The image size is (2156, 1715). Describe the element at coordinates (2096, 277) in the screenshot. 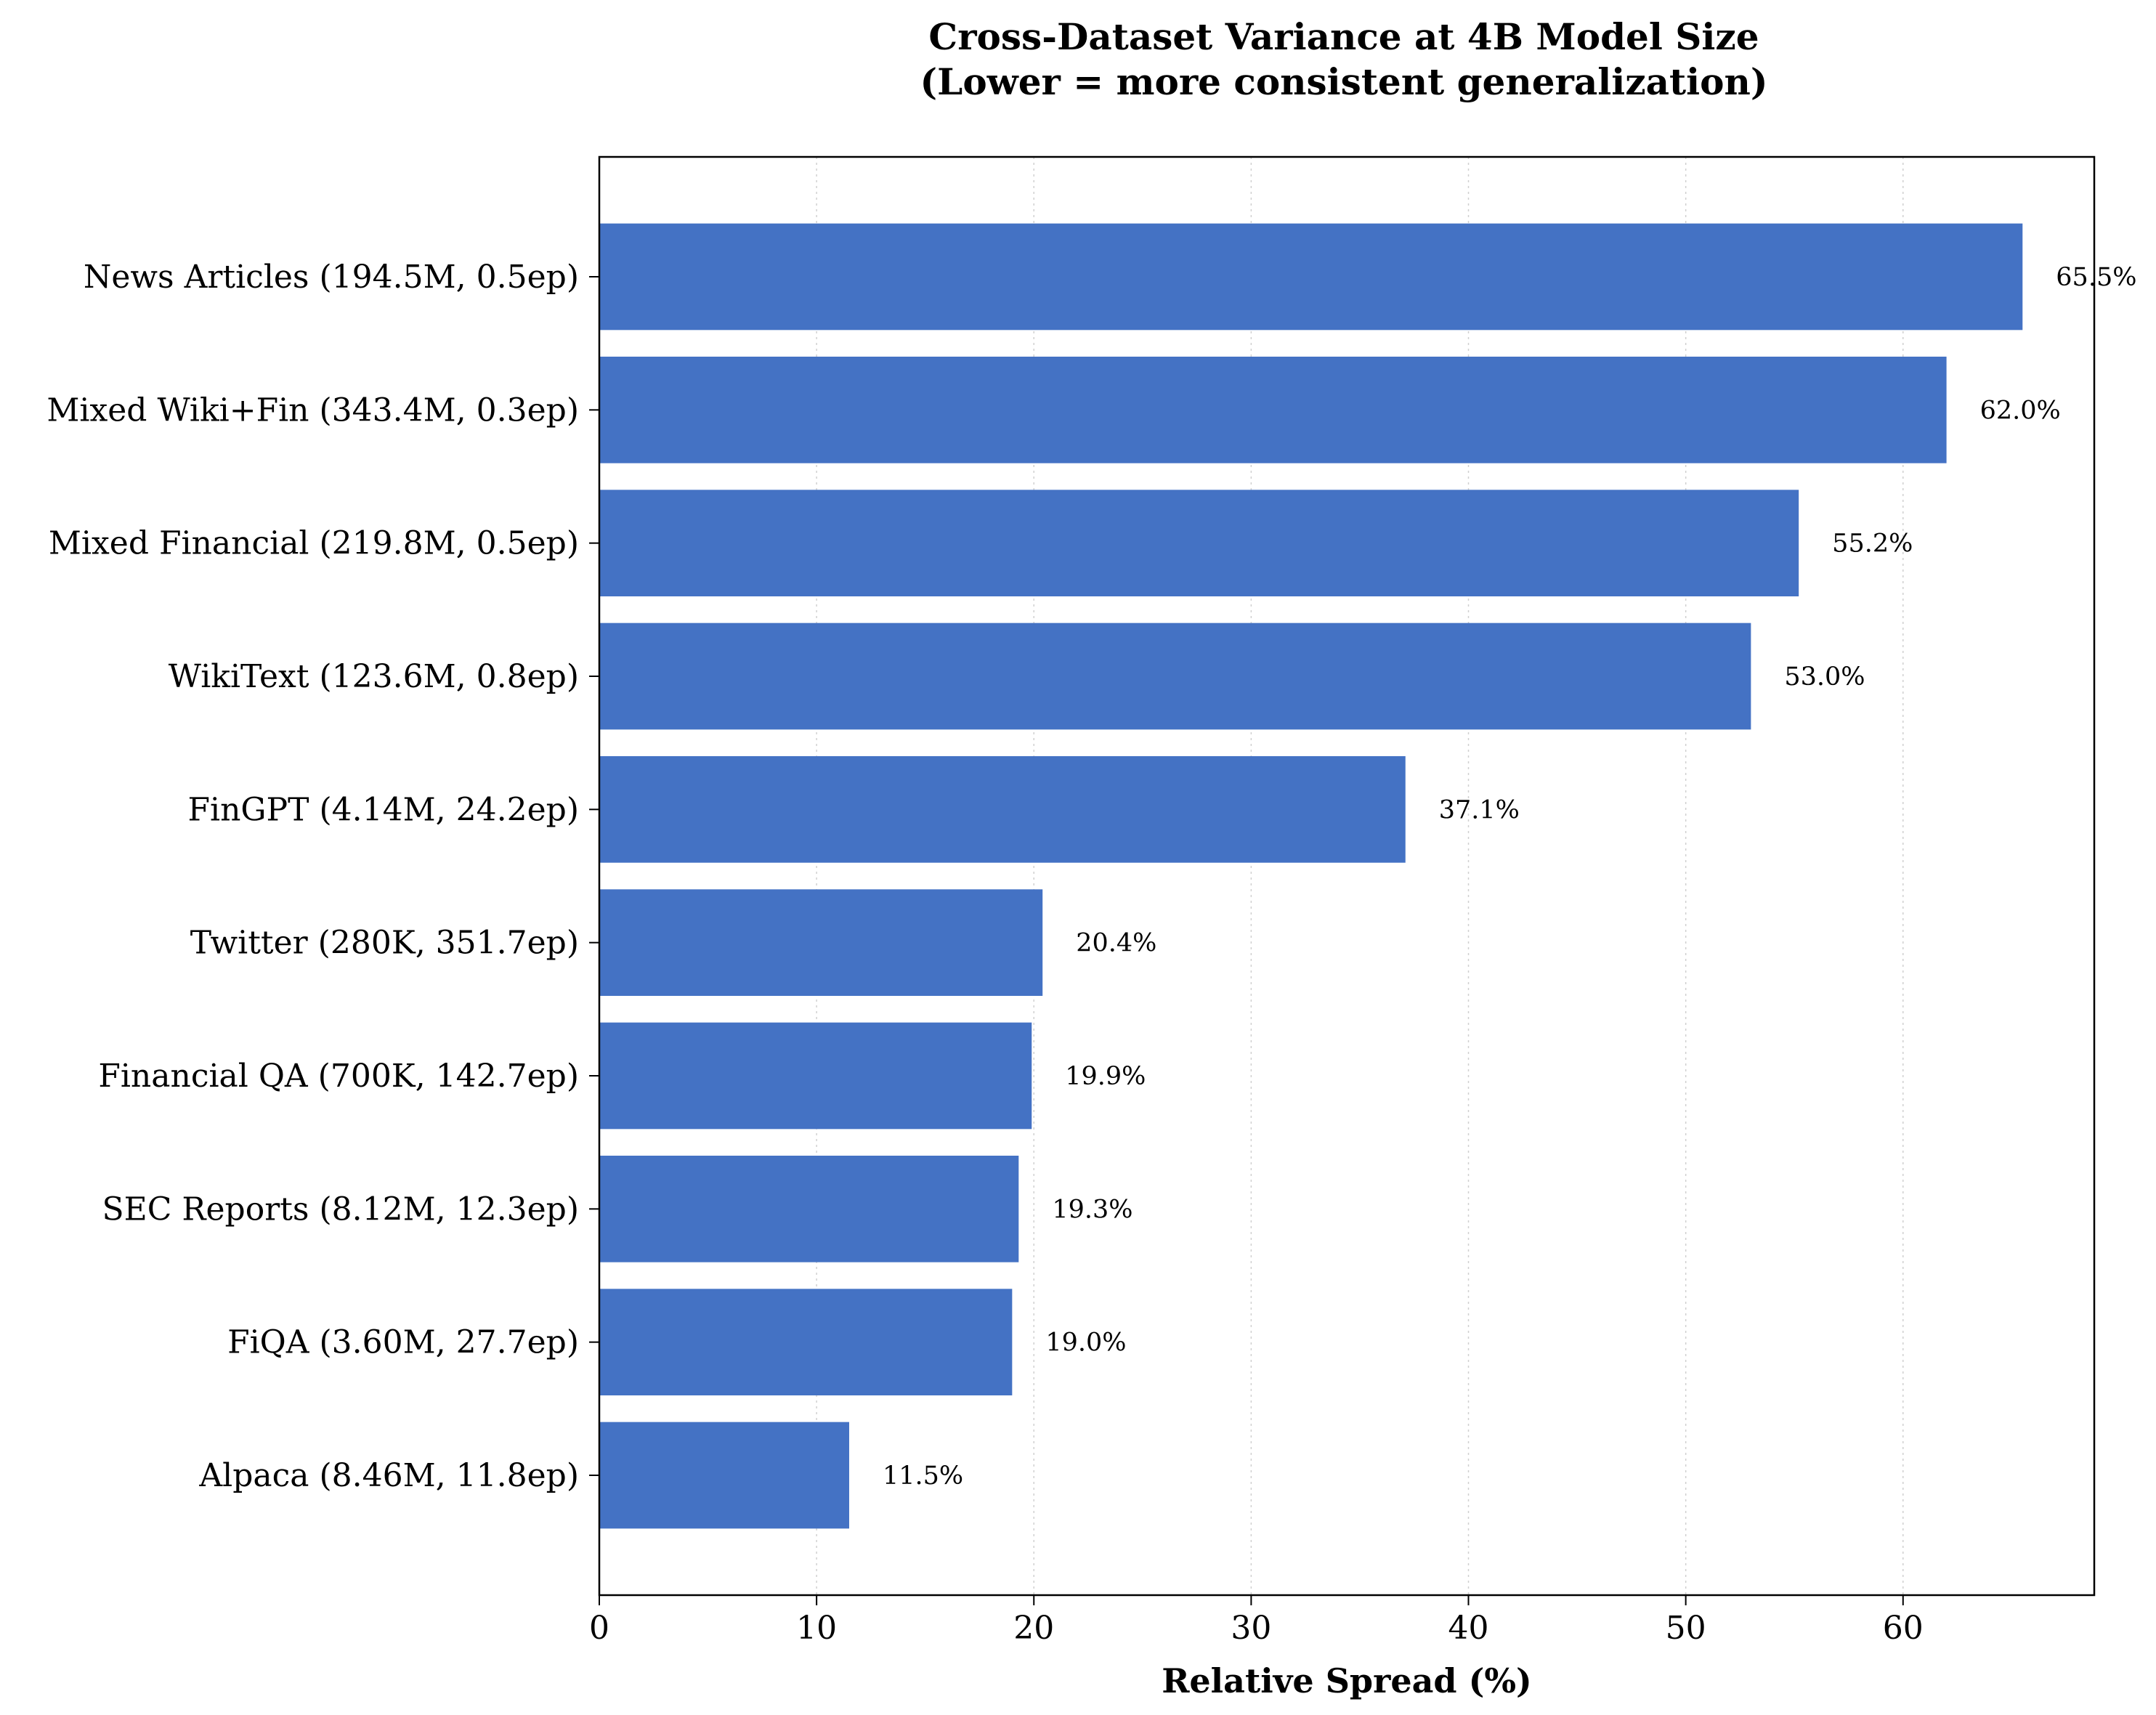

I see `value-label: 65.5%` at that location.